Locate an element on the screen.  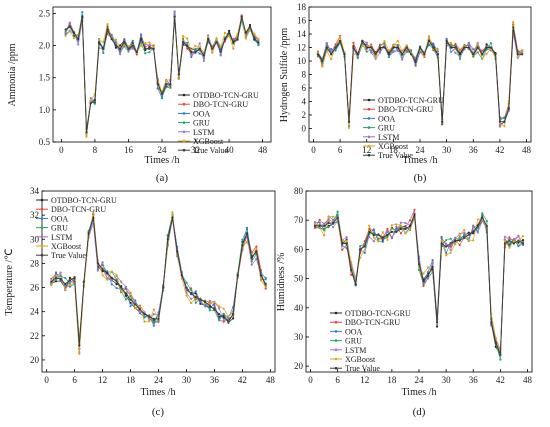
series-line-lstm is located at coordinates (162, 73).